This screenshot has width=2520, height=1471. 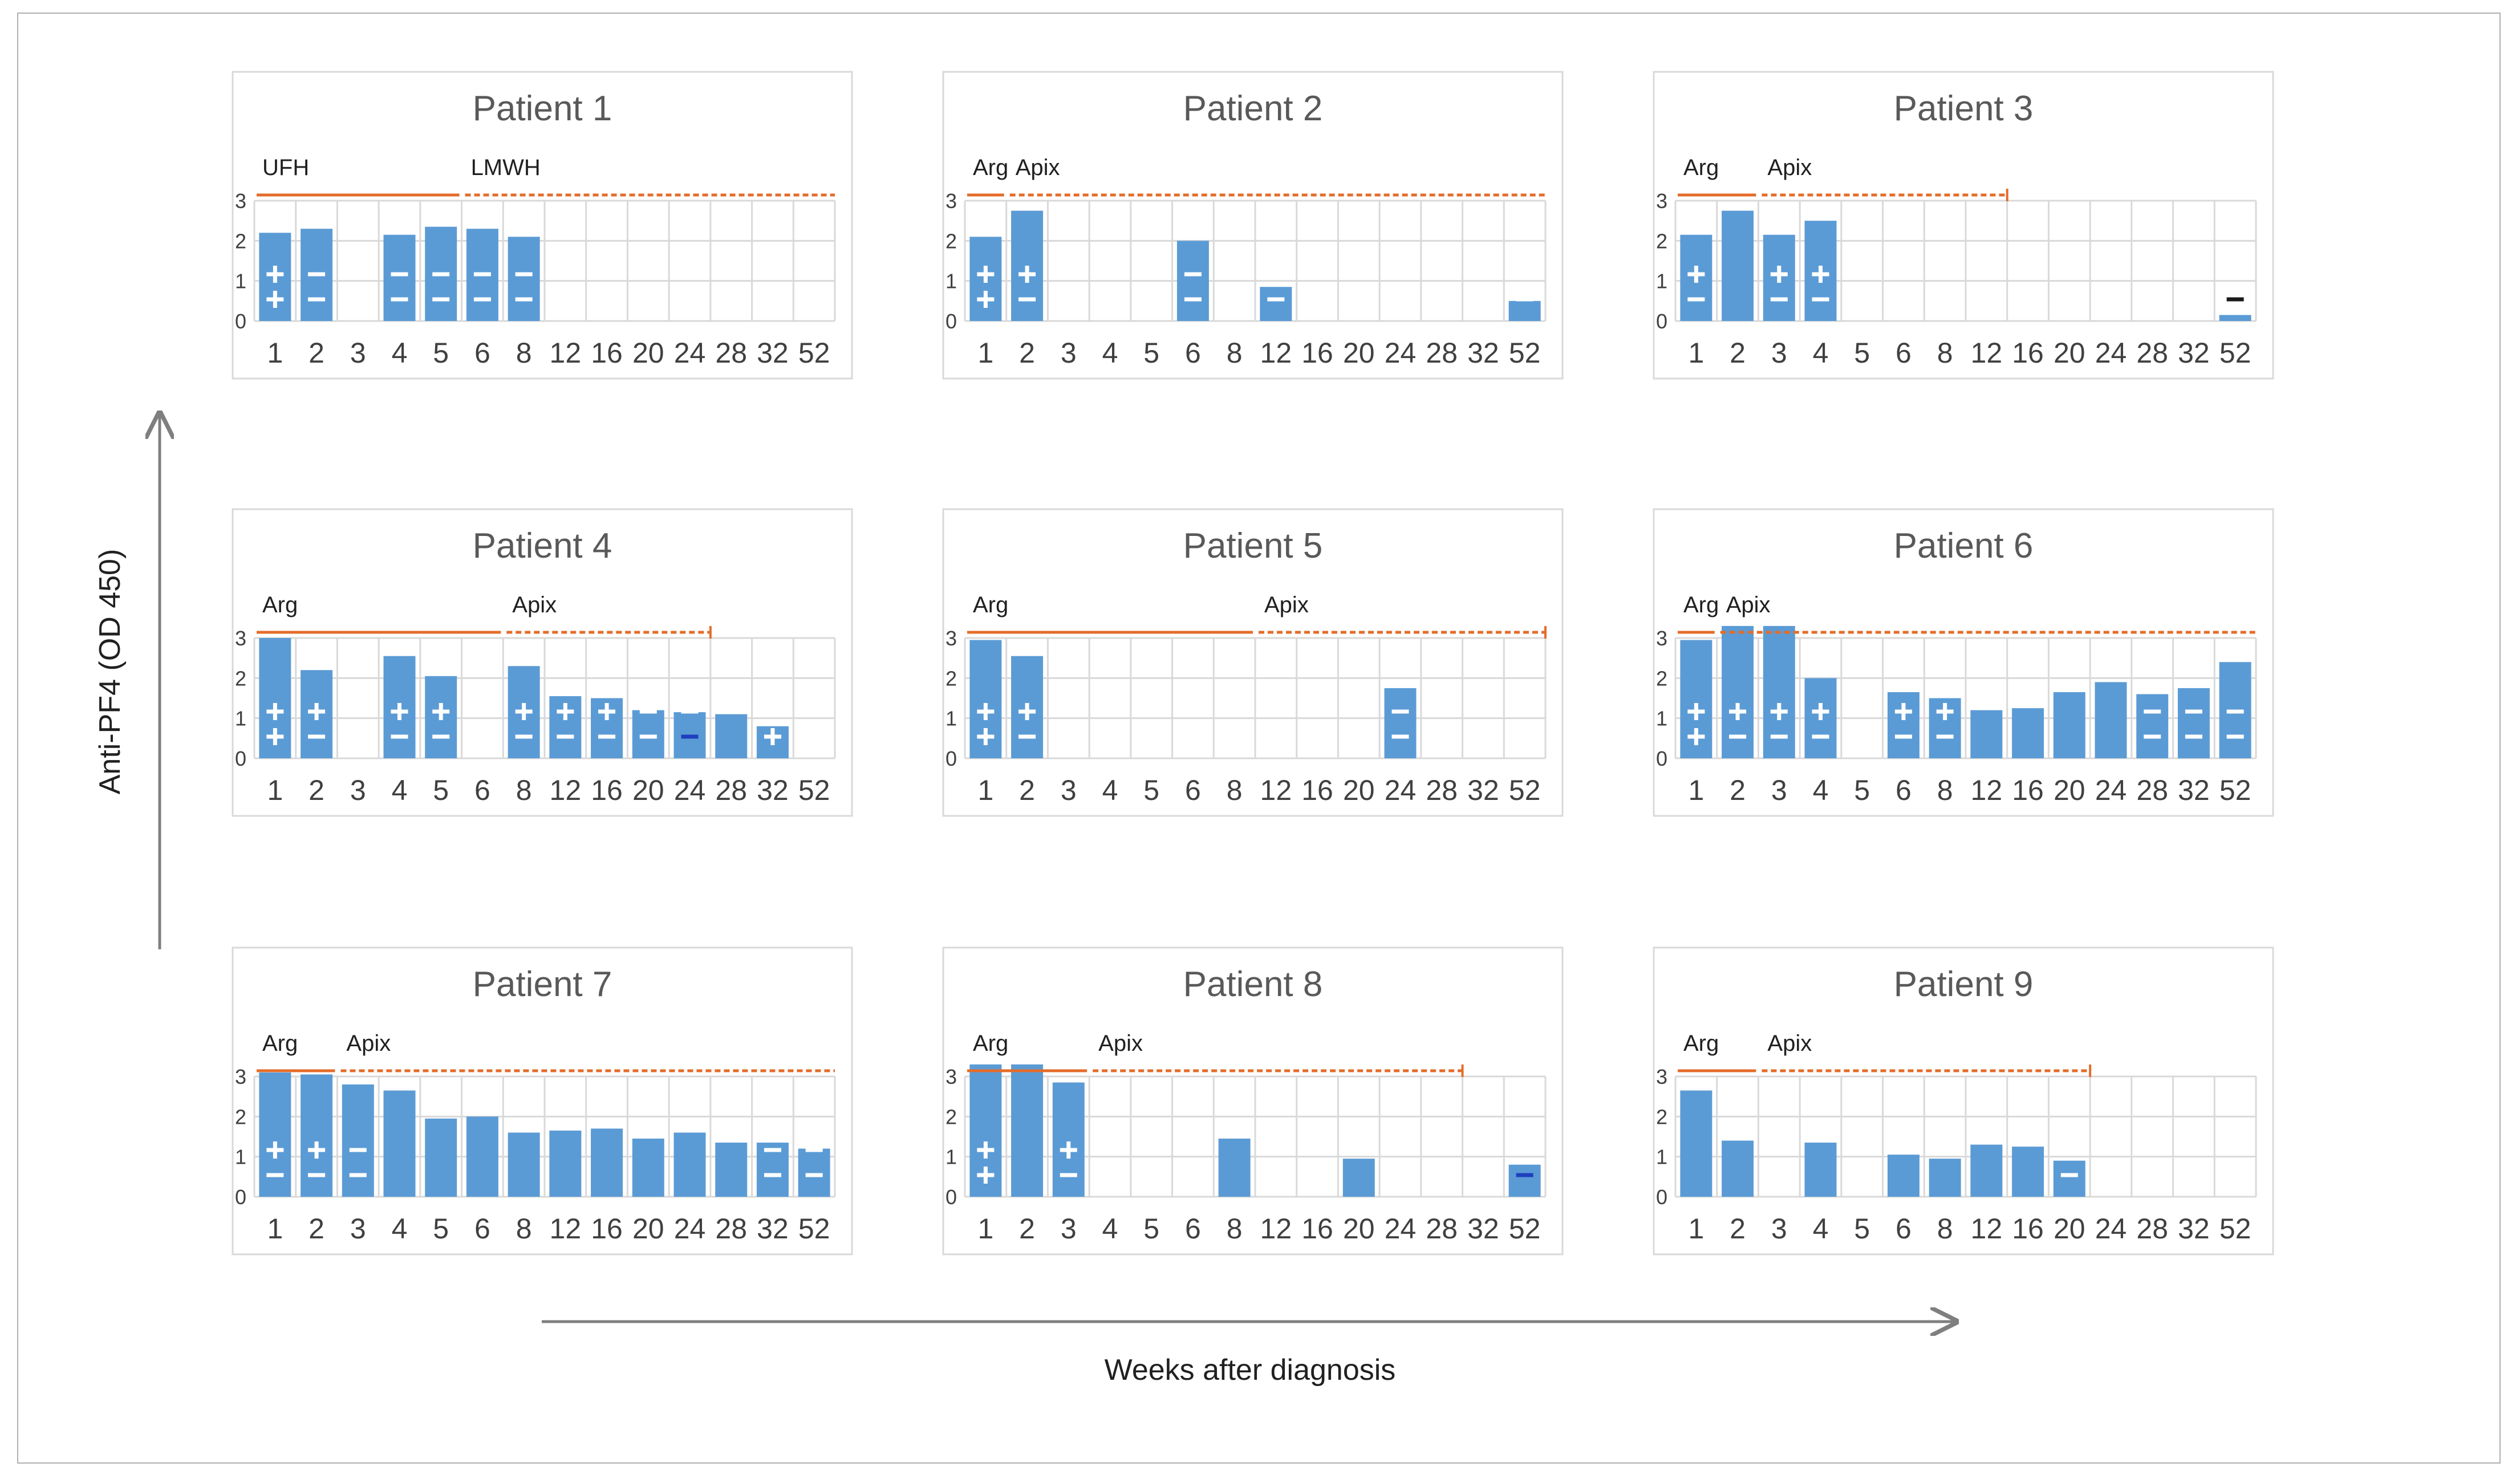 I want to click on y-axis-label: Anti-PF4 (OD 450), so click(x=110, y=672).